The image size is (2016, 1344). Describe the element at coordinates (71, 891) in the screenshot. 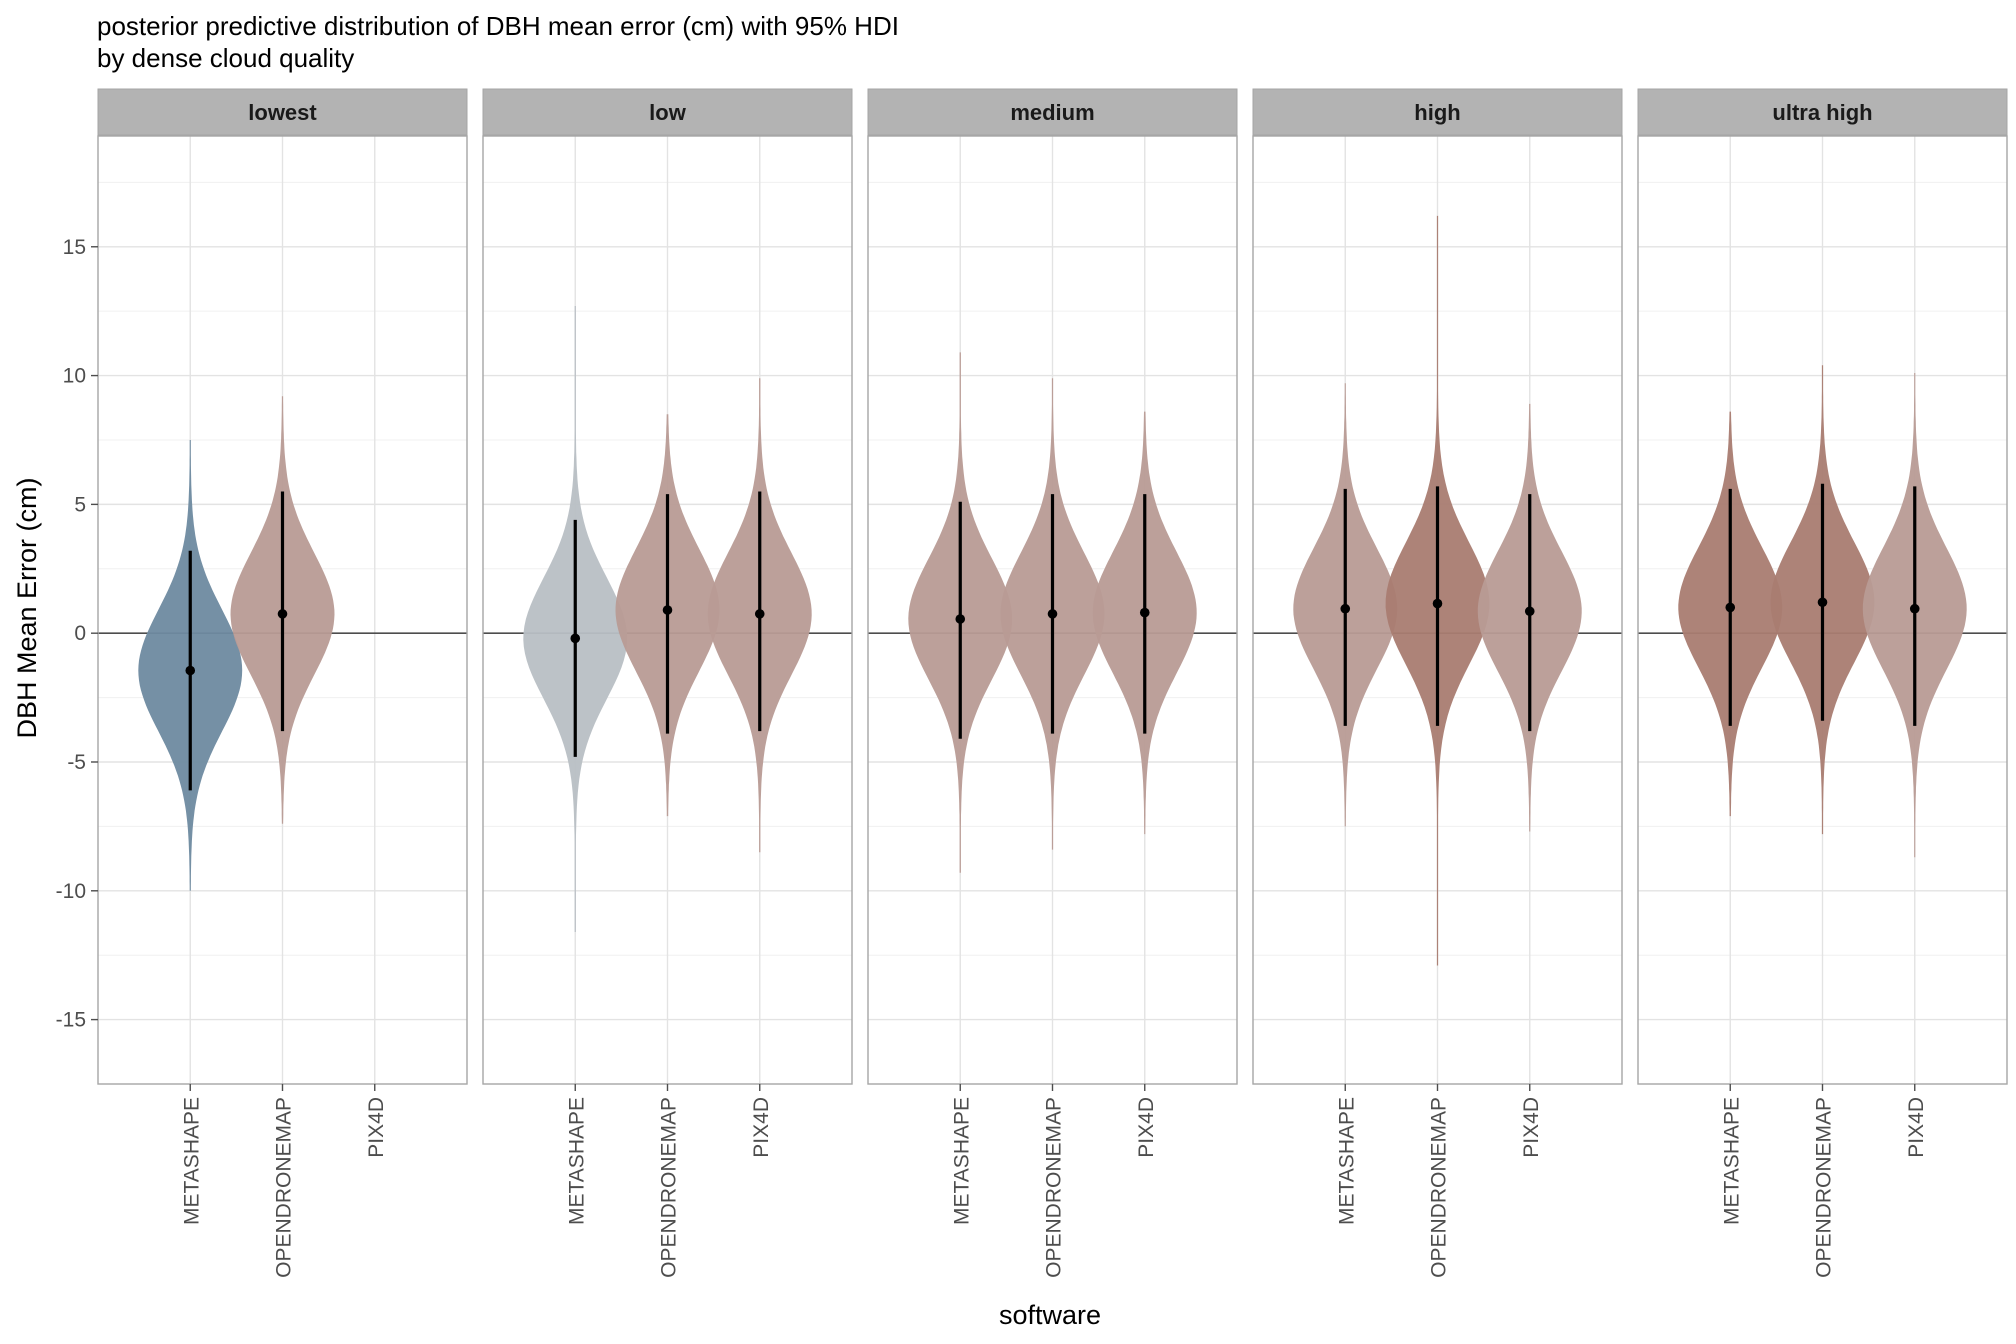

I see `y-tick-label: -10` at that location.